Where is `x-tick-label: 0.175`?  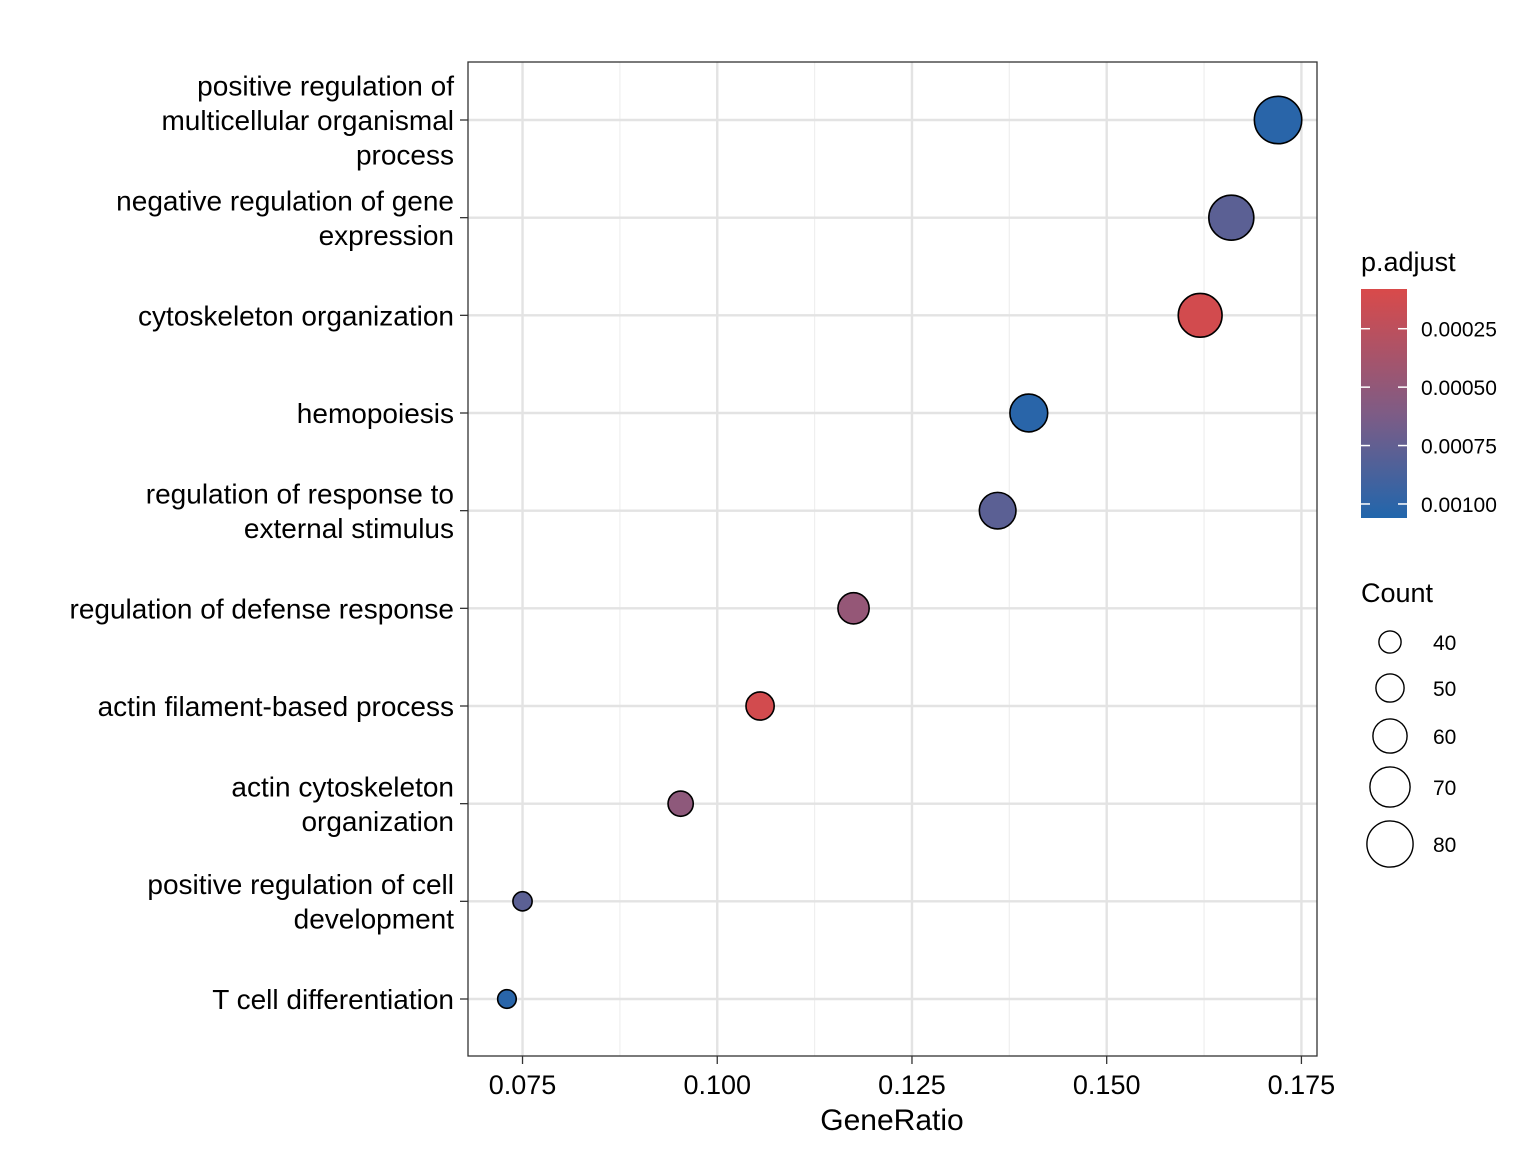 x-tick-label: 0.175 is located at coordinates (1302, 1085).